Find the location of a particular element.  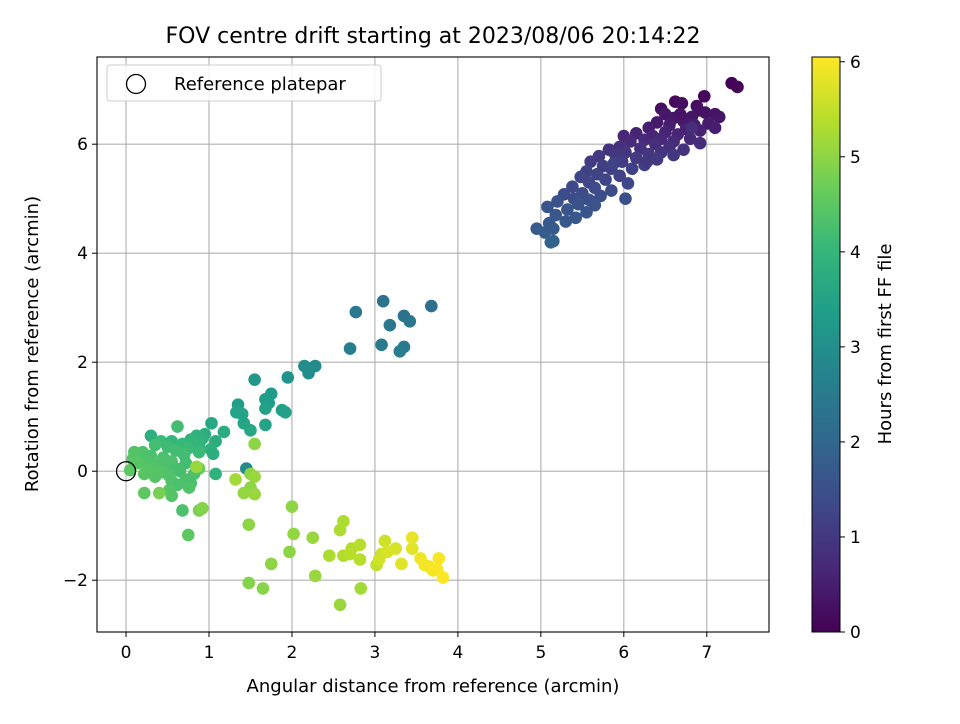

reference-platepar-marker is located at coordinates (126, 471).